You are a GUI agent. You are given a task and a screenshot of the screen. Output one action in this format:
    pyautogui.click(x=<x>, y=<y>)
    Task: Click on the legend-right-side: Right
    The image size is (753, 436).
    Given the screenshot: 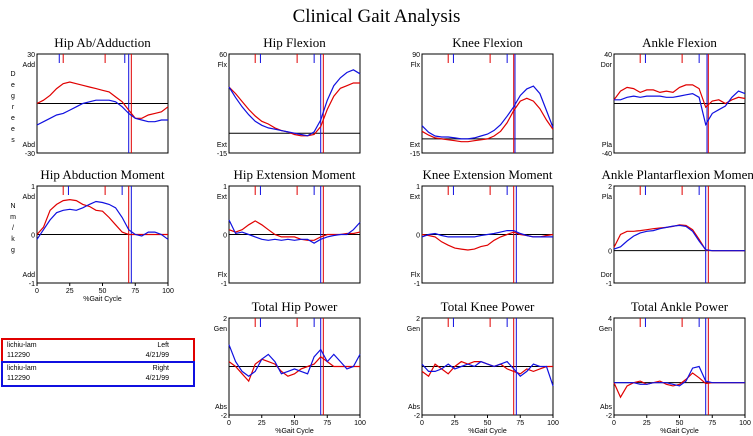 What is the action you would take?
    pyautogui.click(x=160, y=368)
    